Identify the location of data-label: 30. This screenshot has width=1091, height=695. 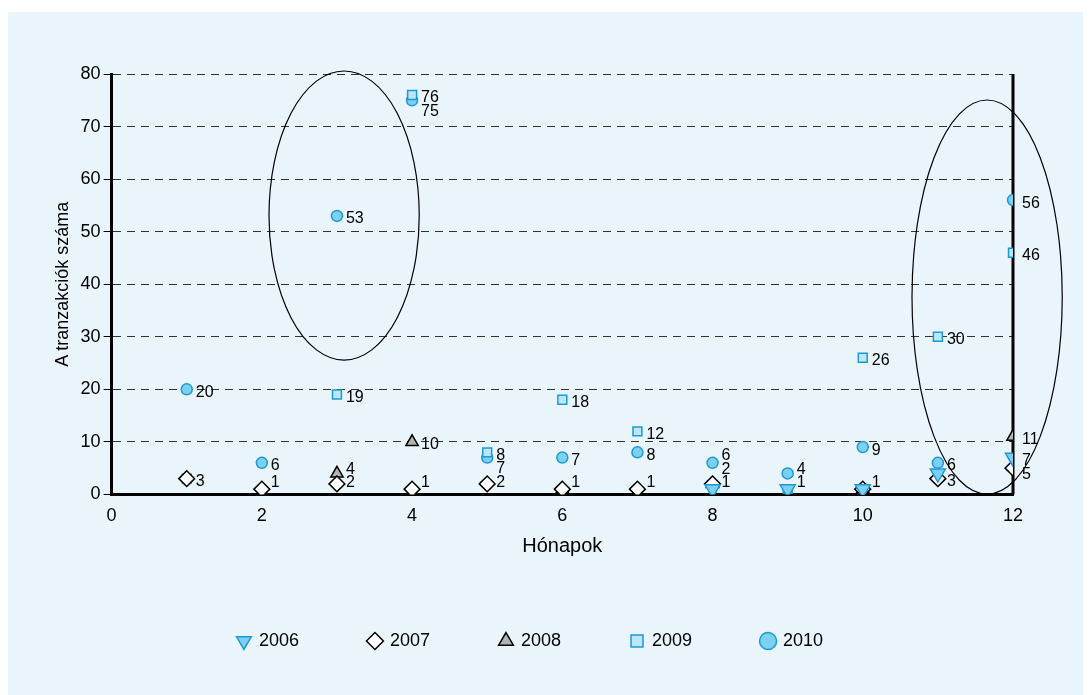
(955, 339).